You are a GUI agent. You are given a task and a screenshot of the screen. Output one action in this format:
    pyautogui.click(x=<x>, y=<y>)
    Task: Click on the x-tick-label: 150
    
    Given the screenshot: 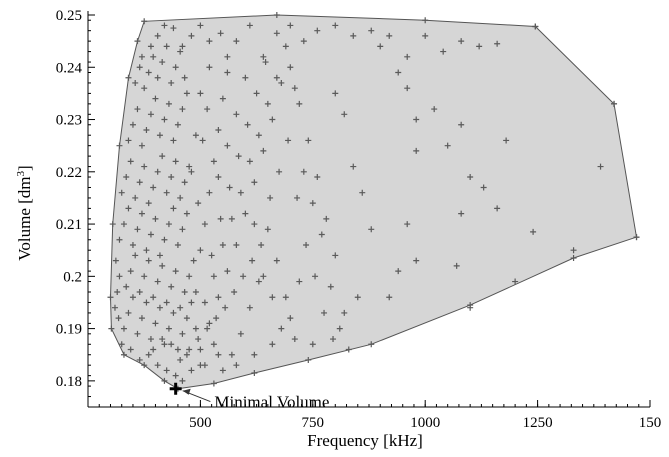 What is the action you would take?
    pyautogui.click(x=650, y=423)
    